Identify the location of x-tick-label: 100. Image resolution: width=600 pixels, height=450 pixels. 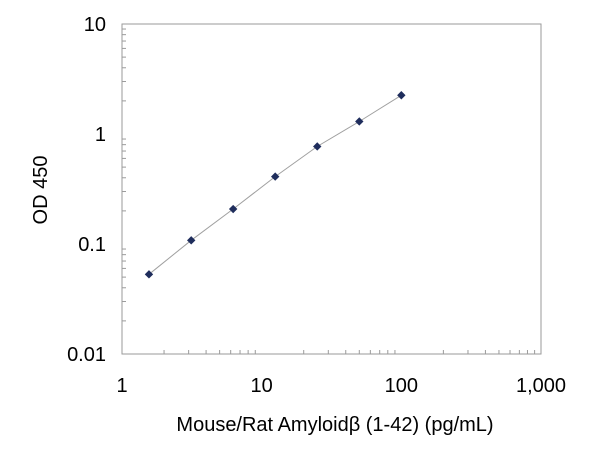
(401, 386).